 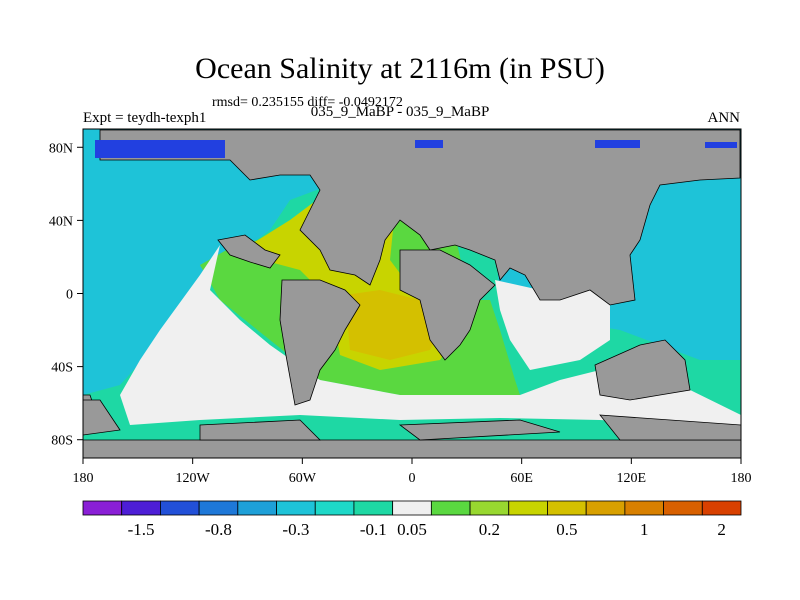 I want to click on season-label: ANN, so click(x=724, y=118).